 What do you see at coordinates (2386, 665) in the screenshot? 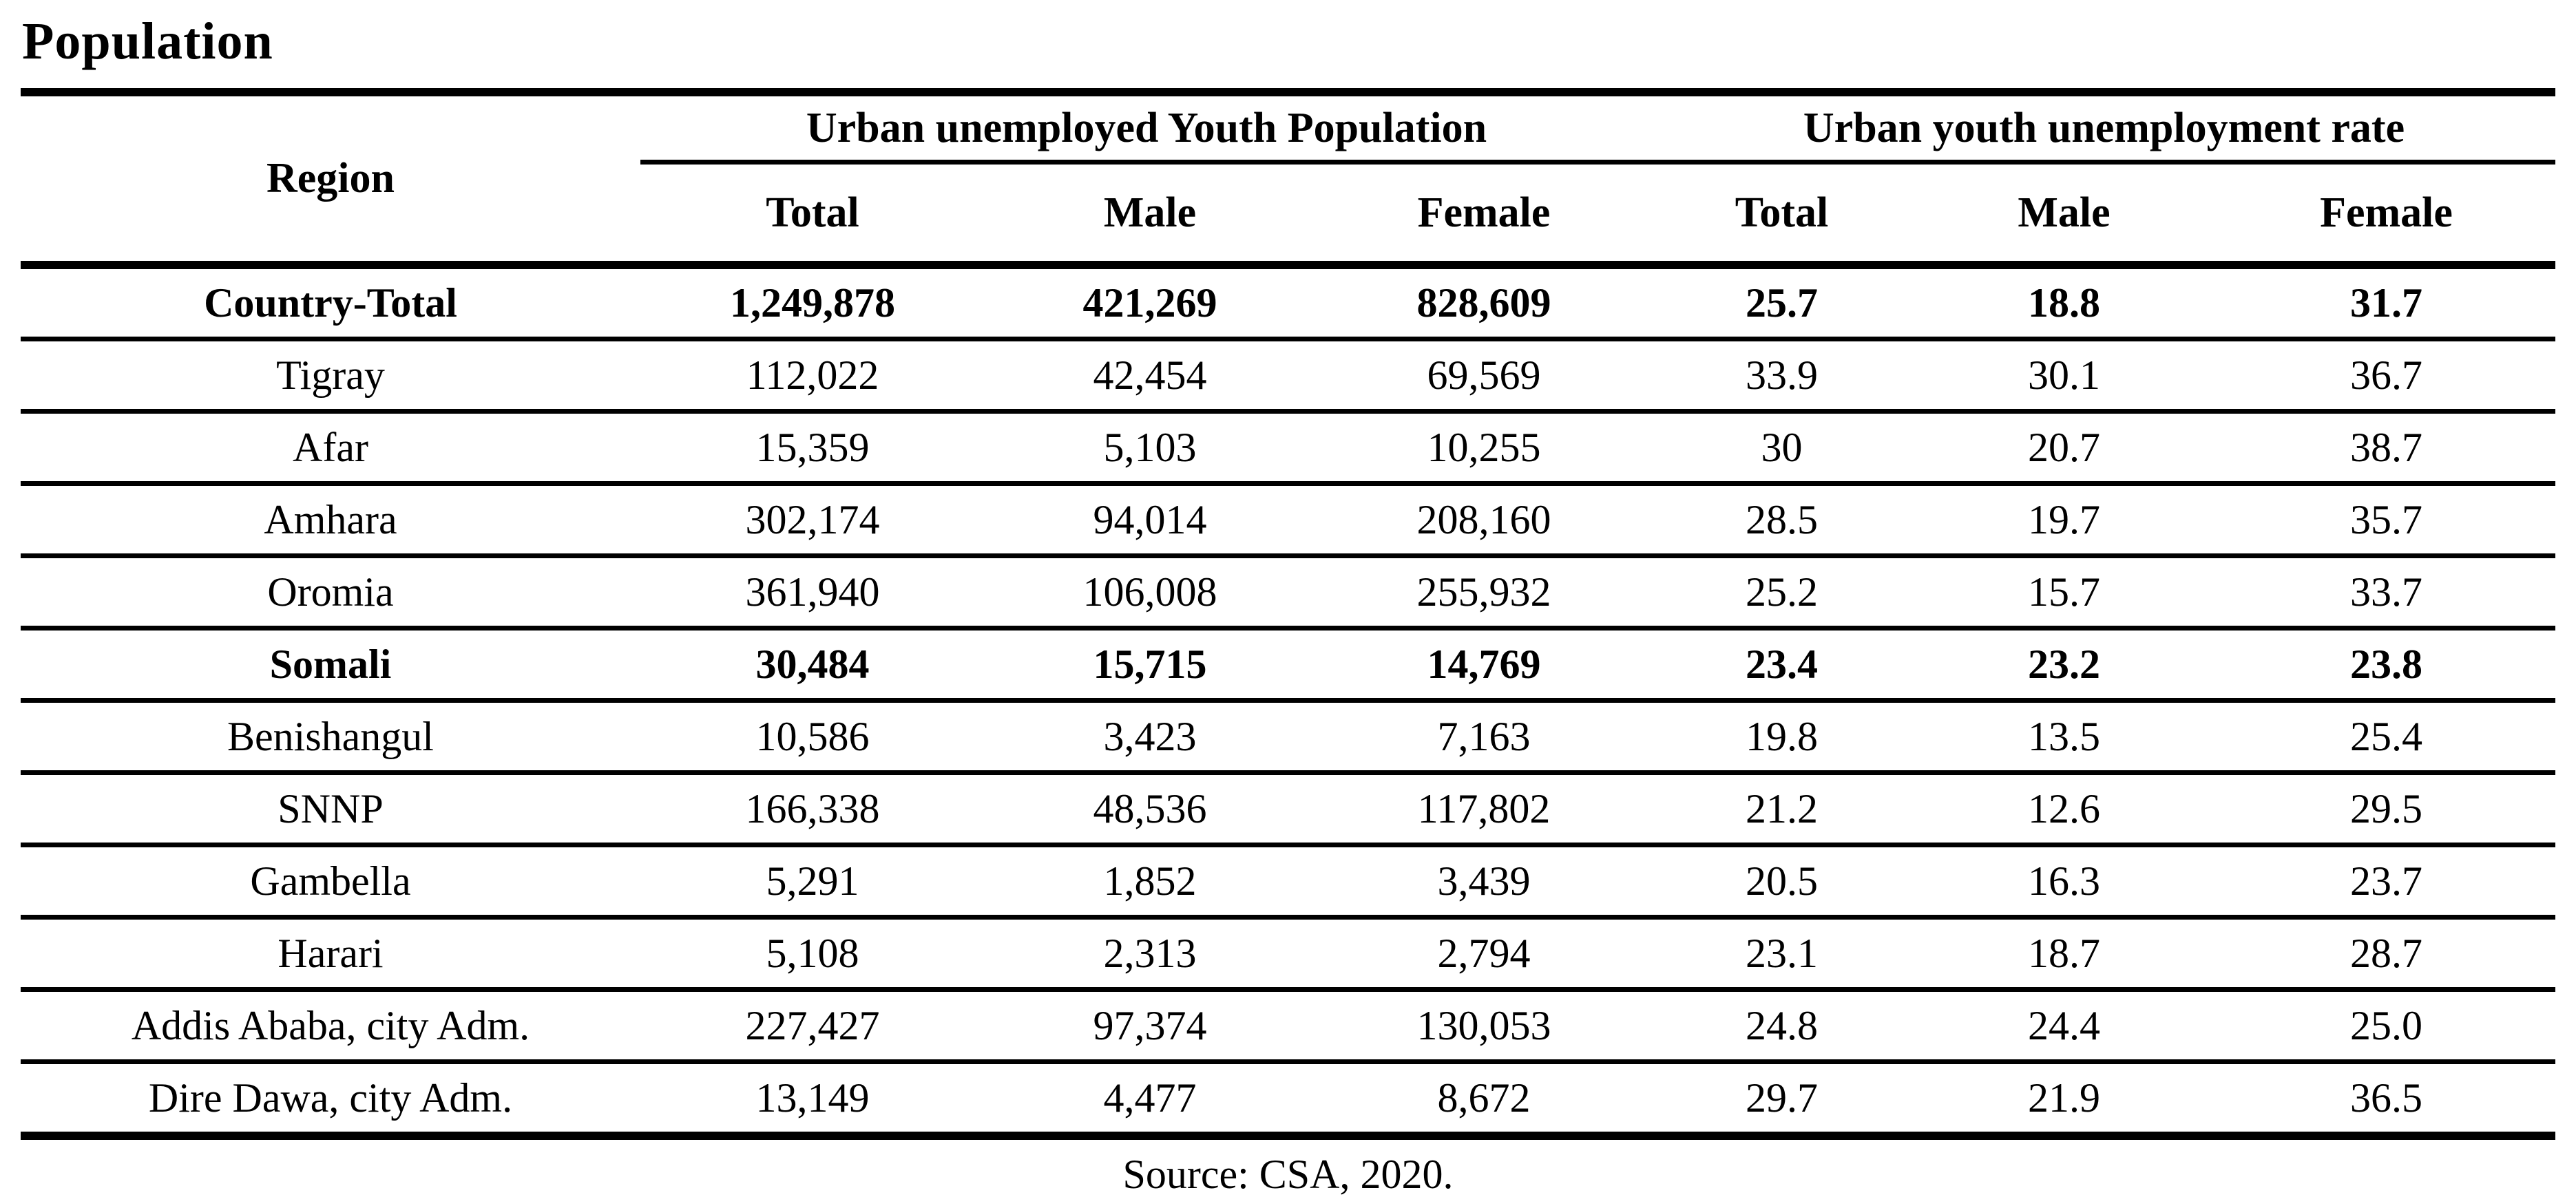
I see `value-cell: 23.8` at bounding box center [2386, 665].